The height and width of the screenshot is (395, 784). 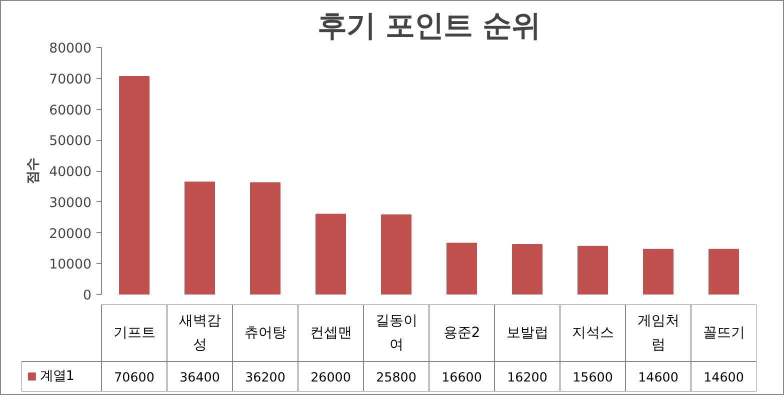 I want to click on y-tick-label: 50000, so click(x=70, y=142).